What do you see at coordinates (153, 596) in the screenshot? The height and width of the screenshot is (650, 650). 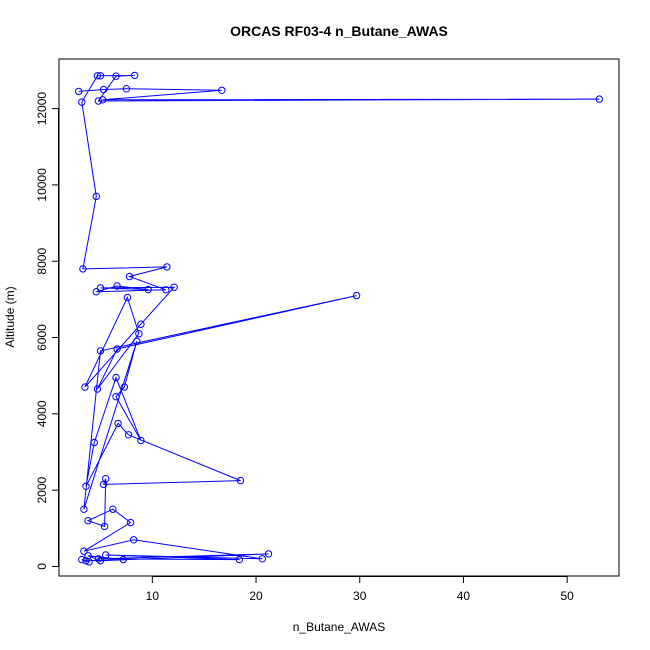 I see `x-tick-label: 10` at bounding box center [153, 596].